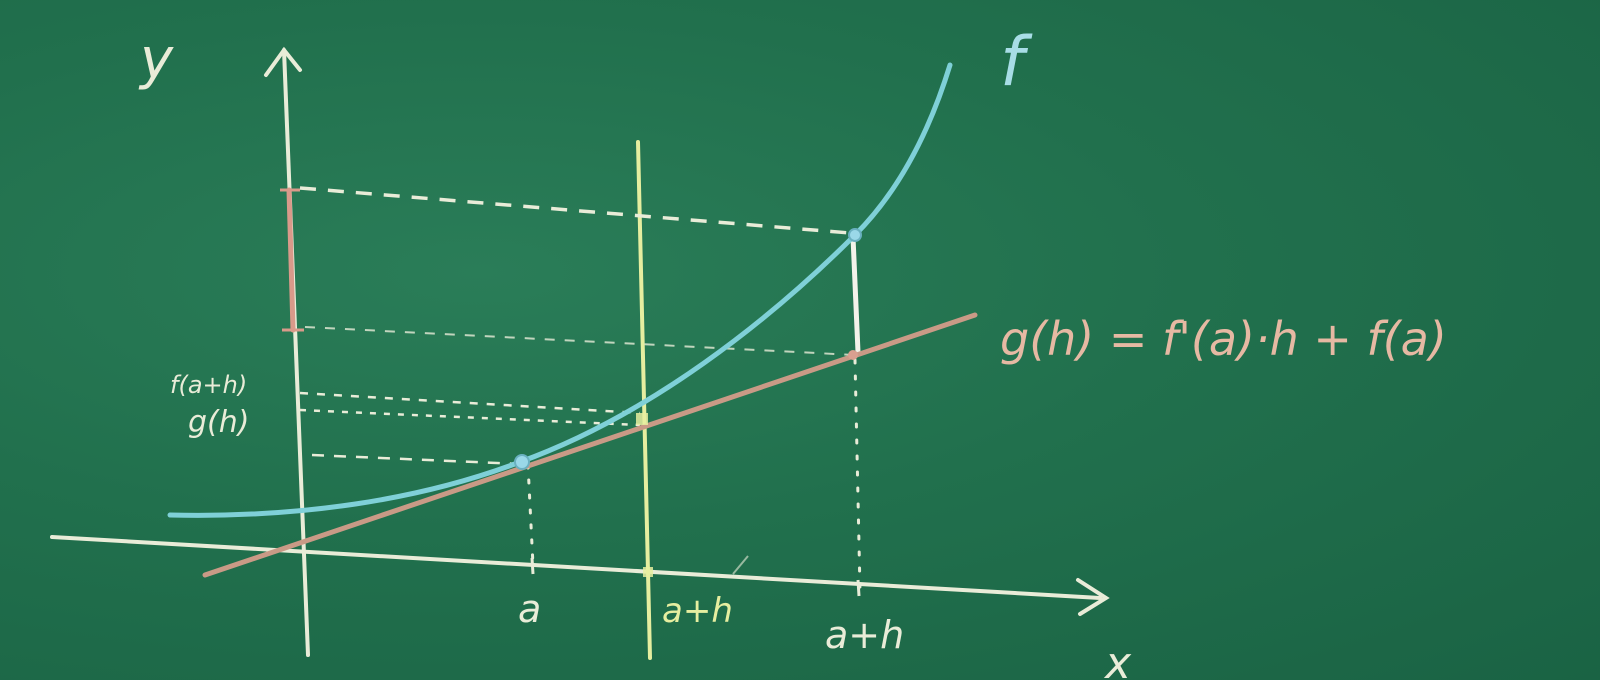  I want to click on y-axis-label: y, so click(156, 59).